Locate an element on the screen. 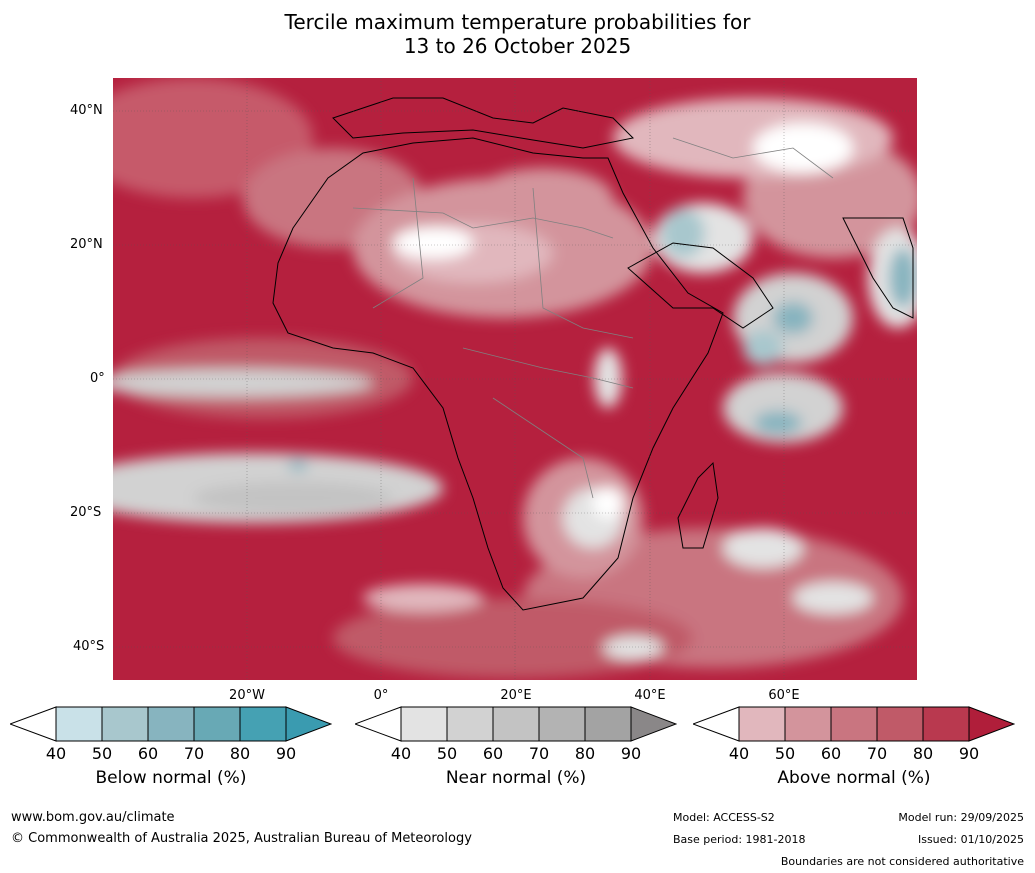  colorbar-below-label: Below normal (%) is located at coordinates (171, 778).